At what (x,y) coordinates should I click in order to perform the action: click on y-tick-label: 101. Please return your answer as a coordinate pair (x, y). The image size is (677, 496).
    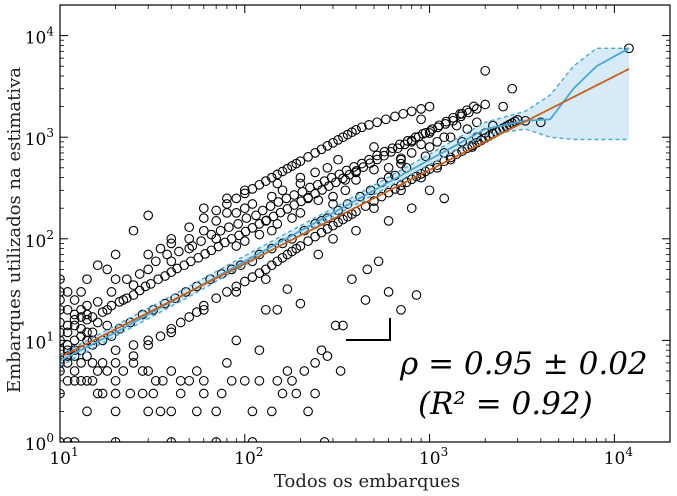
    Looking at the image, I should click on (39, 341).